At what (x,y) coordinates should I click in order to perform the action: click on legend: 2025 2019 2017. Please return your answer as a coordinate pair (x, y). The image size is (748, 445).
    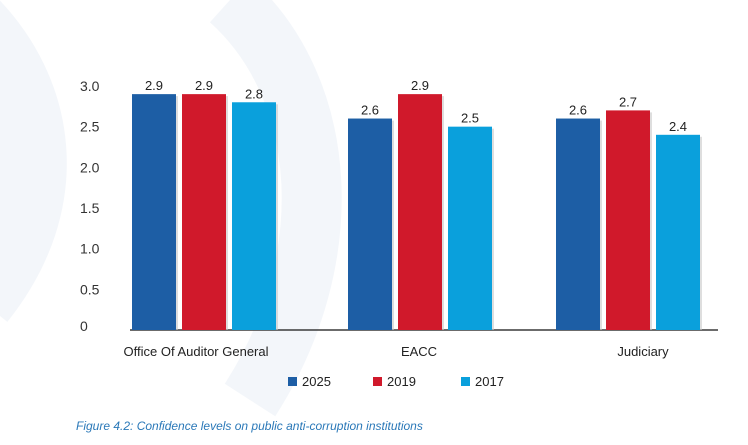
    Looking at the image, I should click on (396, 381).